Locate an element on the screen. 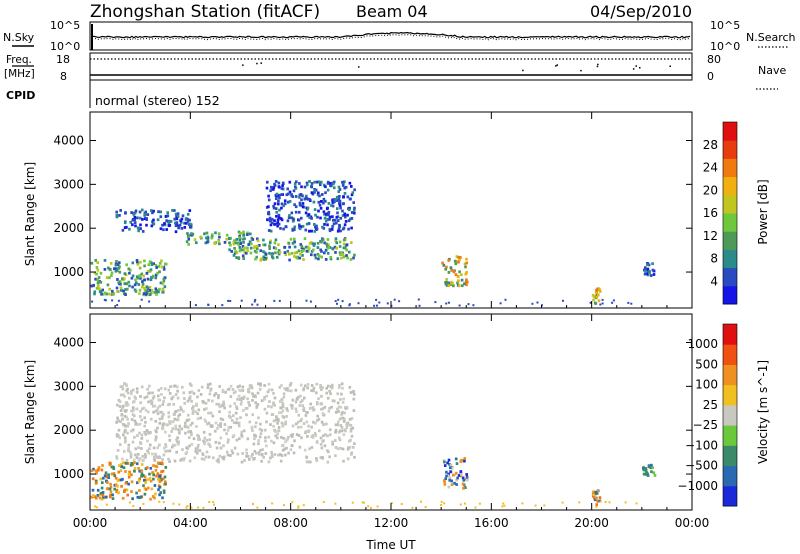 This screenshot has width=800, height=554. velocity-colorbar-tick: −500 is located at coordinates (701, 466).